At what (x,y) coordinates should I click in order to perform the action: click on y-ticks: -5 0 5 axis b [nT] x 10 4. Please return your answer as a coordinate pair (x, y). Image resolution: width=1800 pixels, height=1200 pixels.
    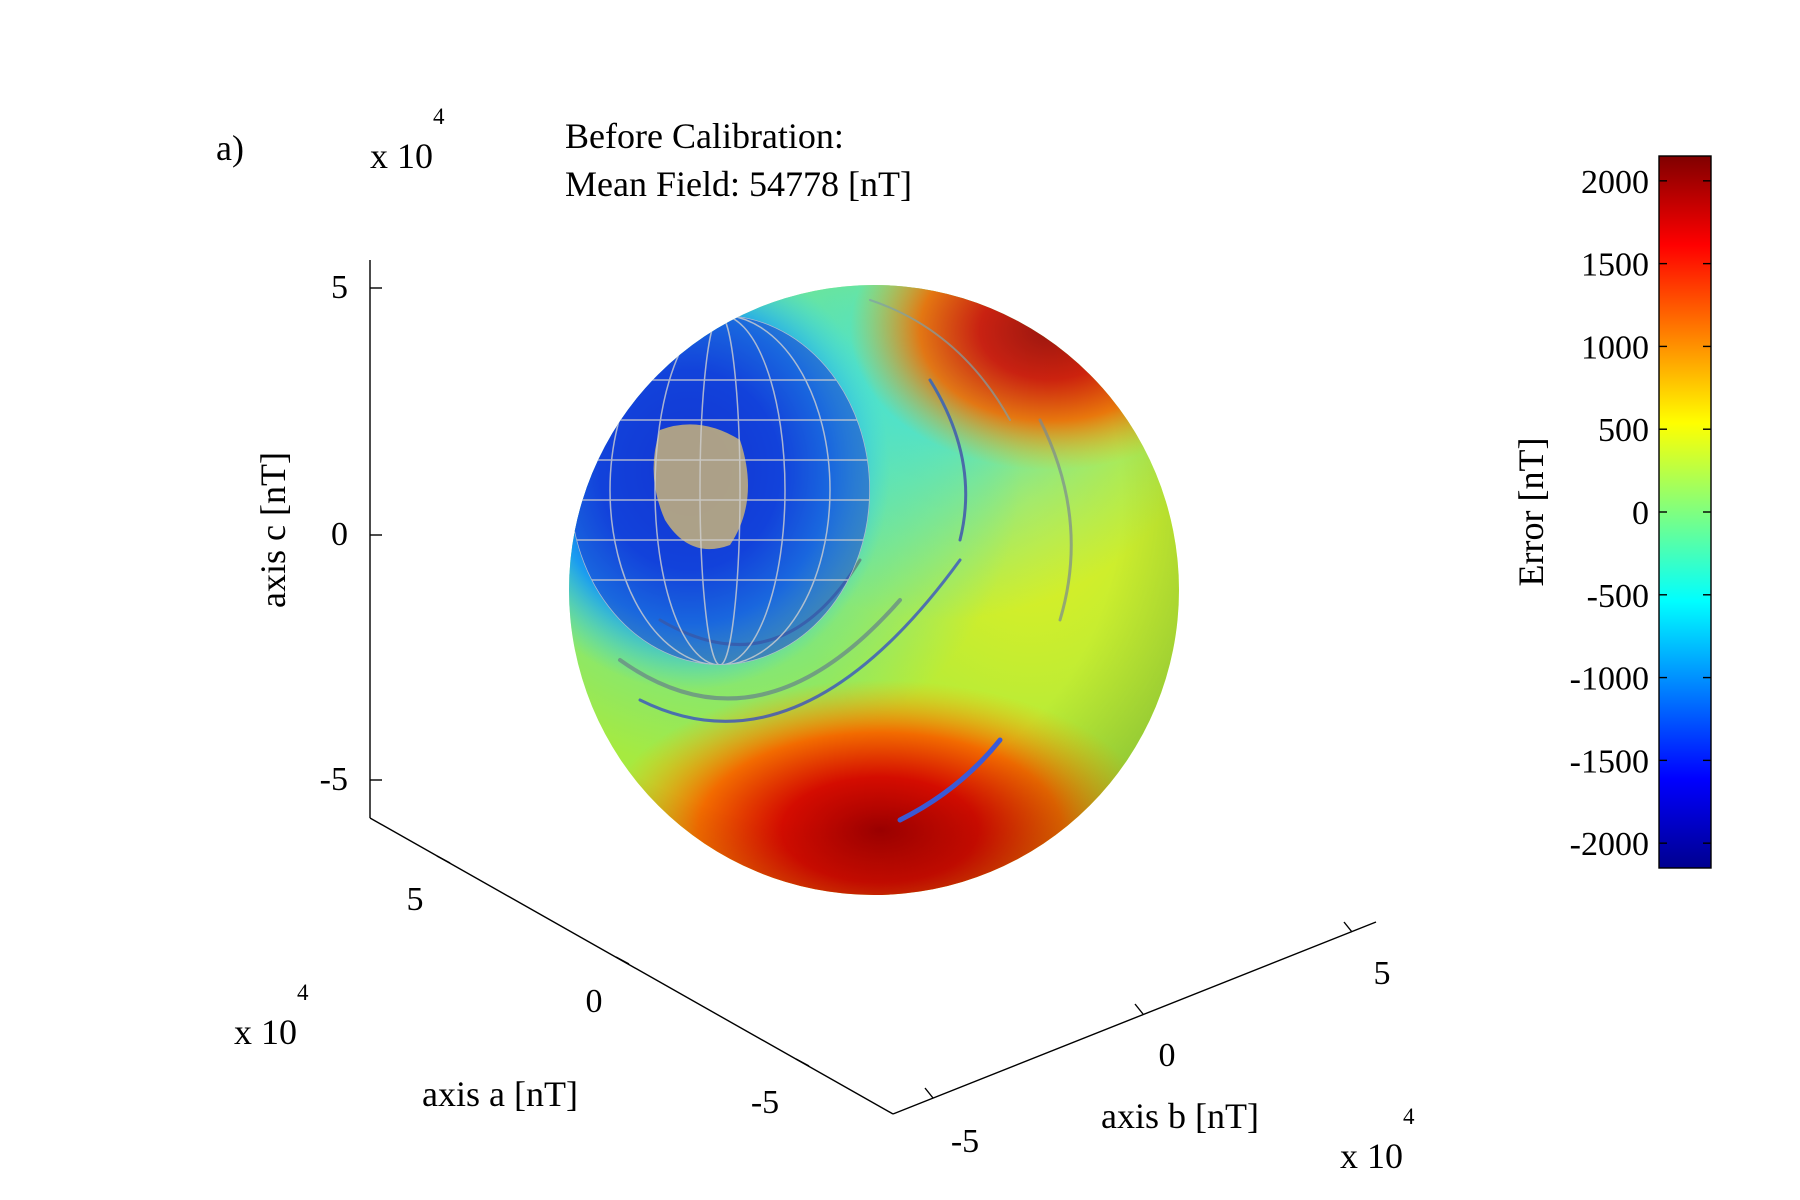
    Looking at the image, I should click on (1169, 1048).